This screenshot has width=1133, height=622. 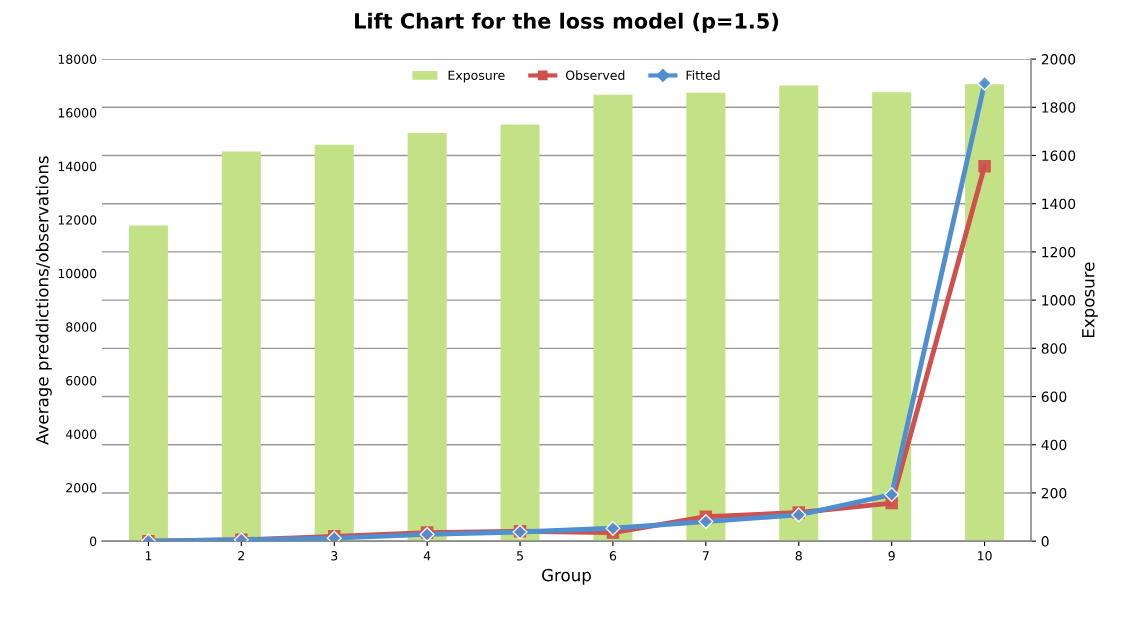 What do you see at coordinates (77, 113) in the screenshot?
I see `y-tick-label: 16000` at bounding box center [77, 113].